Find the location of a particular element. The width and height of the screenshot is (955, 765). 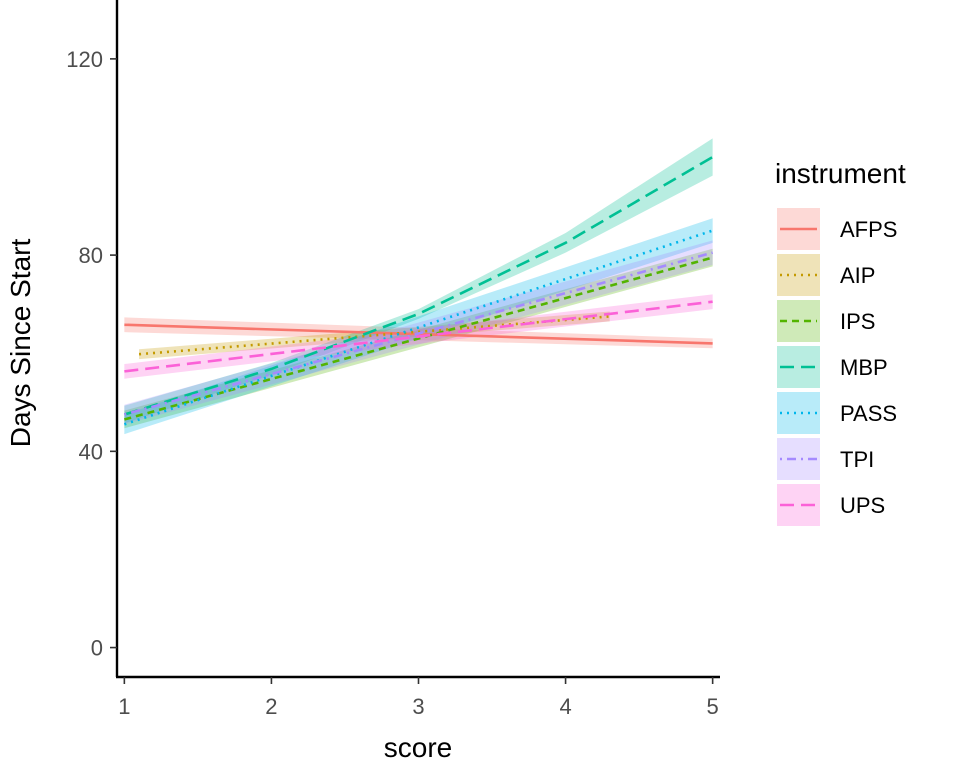

line-tpi is located at coordinates (418, 333).